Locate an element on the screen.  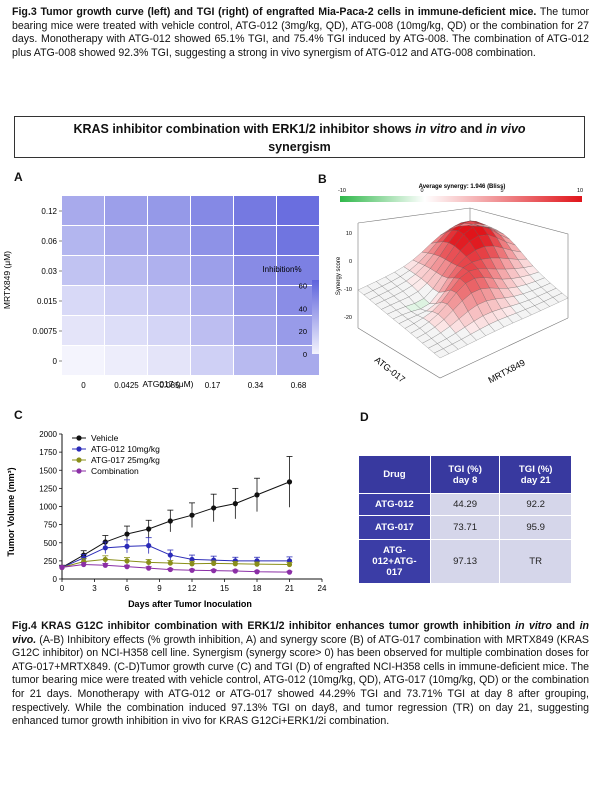
growth-y-axis-label: Tumor Volume (mm³) is located at coordinates (11, 511).